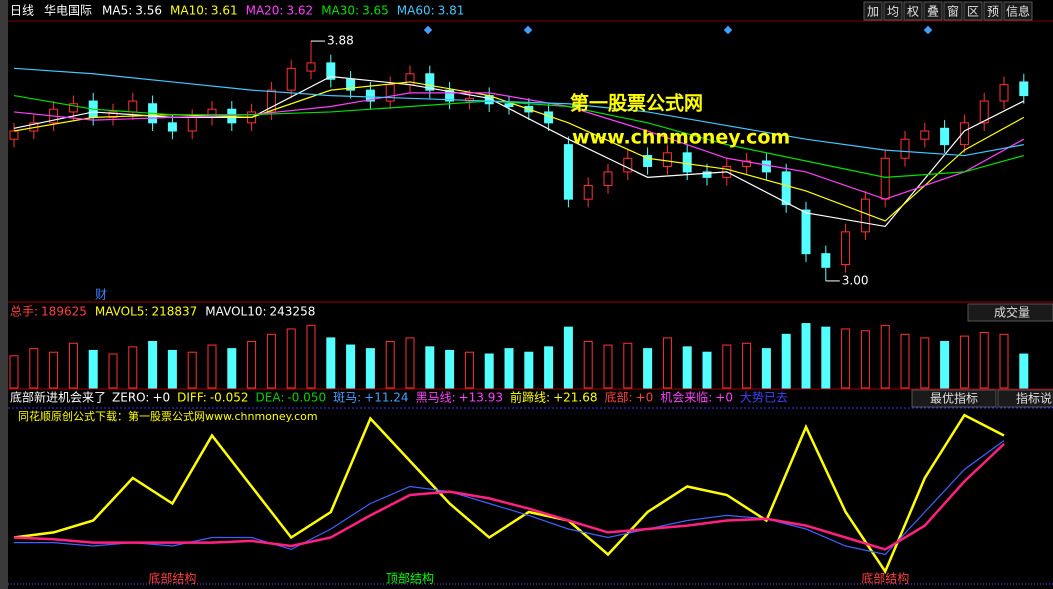 The width and height of the screenshot is (1053, 589). Describe the element at coordinates (893, 12) in the screenshot. I see `toolbar-button: 均` at that location.